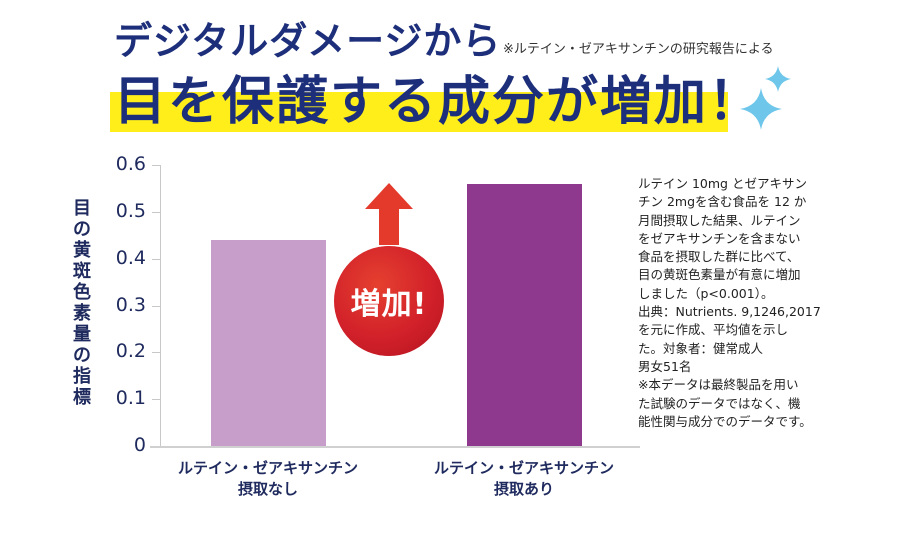 This screenshot has height=540, width=900. What do you see at coordinates (706, 293) in the screenshot?
I see `description-line: しました（p<0.001）。` at bounding box center [706, 293].